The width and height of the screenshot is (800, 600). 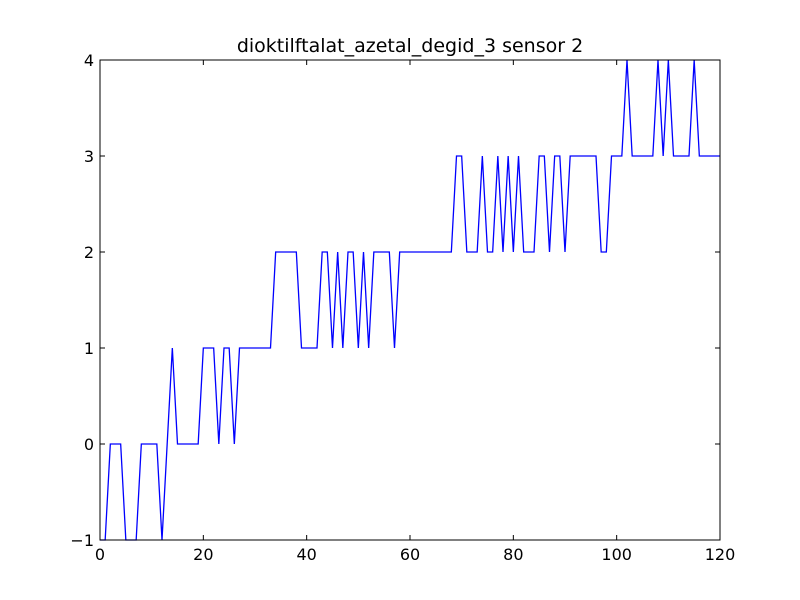 What do you see at coordinates (410, 46) in the screenshot?
I see `chart-title: dioktilftalat_azetal_degid_3 sensor 2` at bounding box center [410, 46].